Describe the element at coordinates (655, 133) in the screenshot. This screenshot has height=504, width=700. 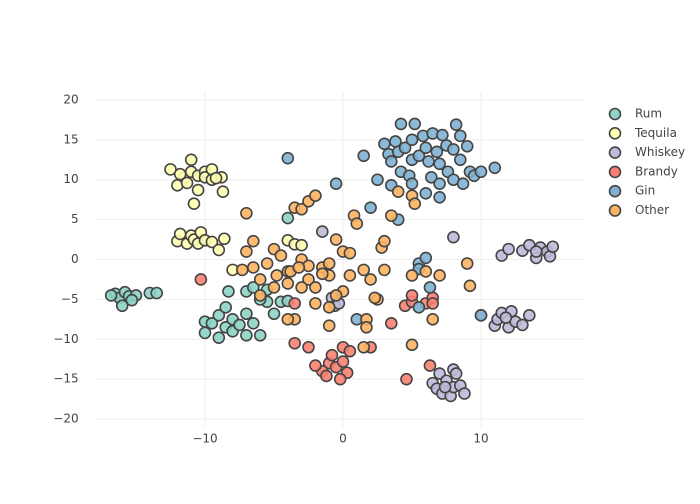
I see `legend-label: Tequila` at that location.